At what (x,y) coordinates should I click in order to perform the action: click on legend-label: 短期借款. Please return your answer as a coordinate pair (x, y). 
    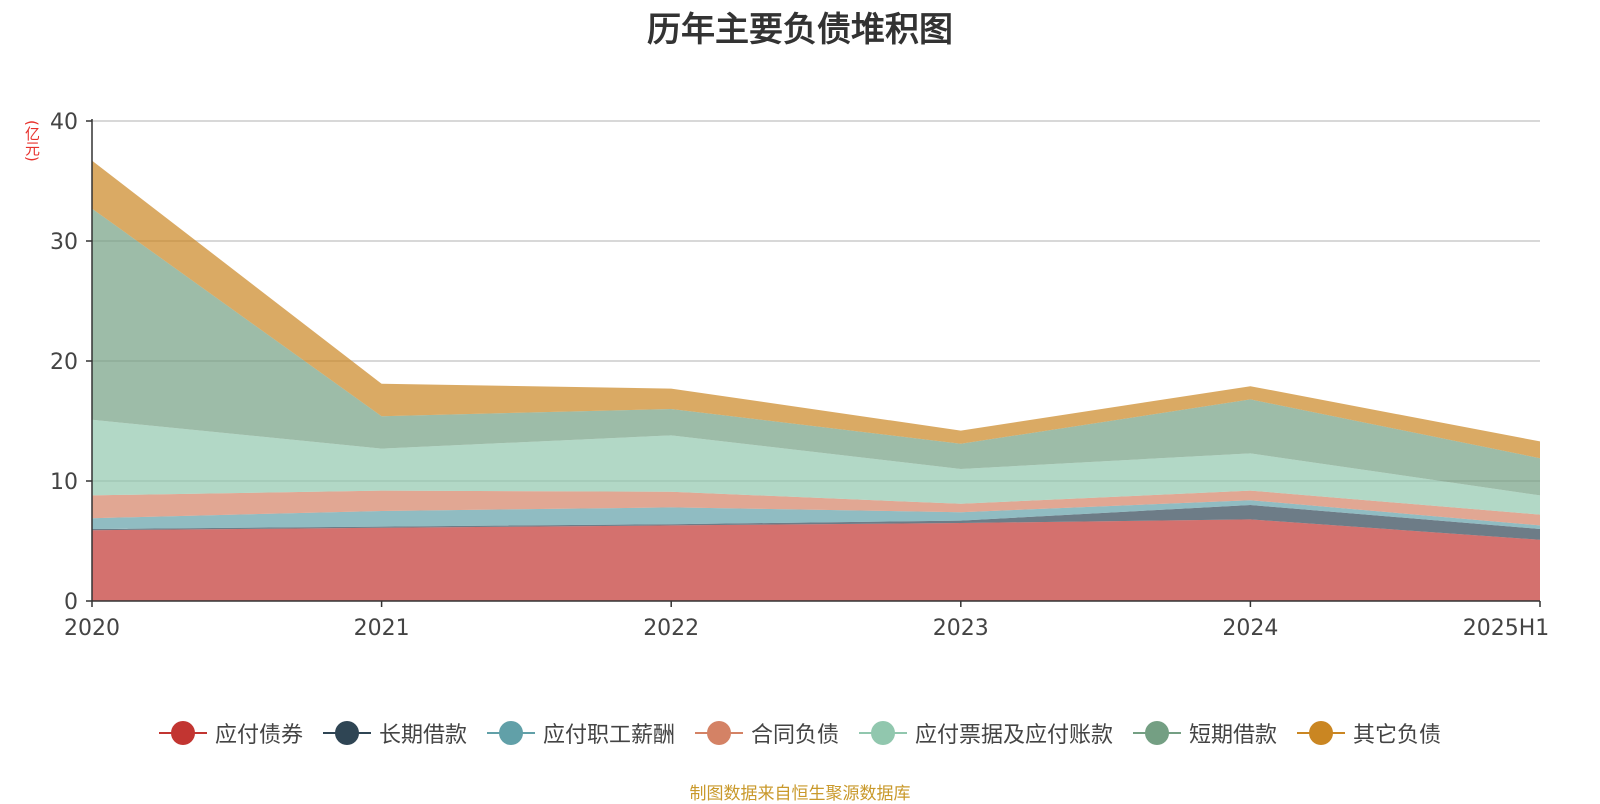
    Looking at the image, I should click on (1233, 735).